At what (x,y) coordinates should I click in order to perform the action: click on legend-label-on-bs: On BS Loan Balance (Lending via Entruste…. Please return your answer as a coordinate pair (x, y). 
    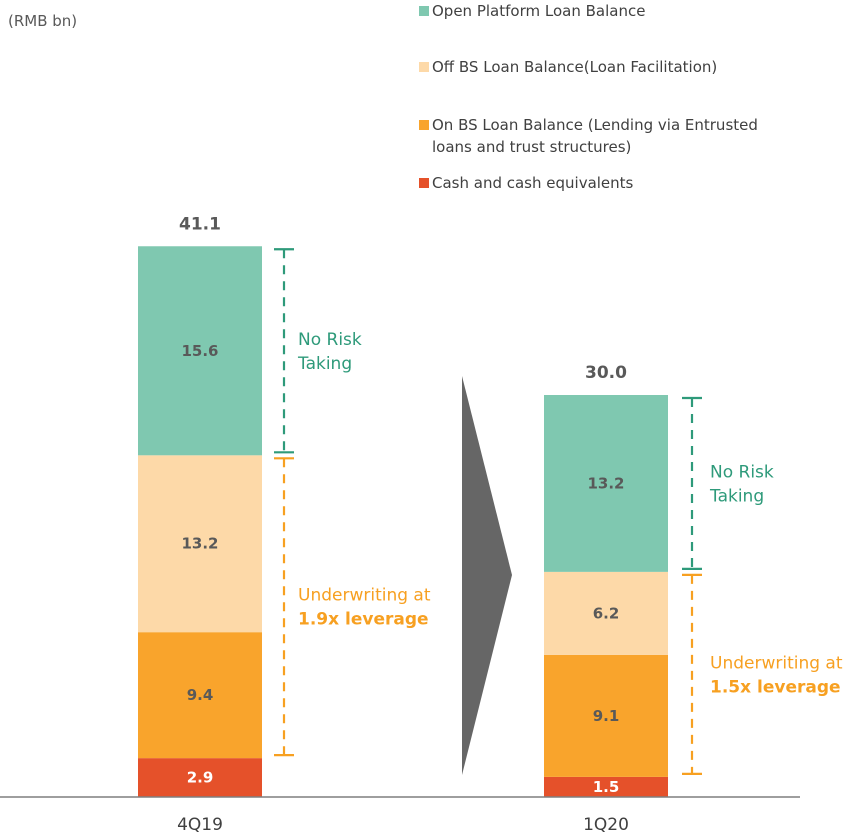
    Looking at the image, I should click on (595, 125).